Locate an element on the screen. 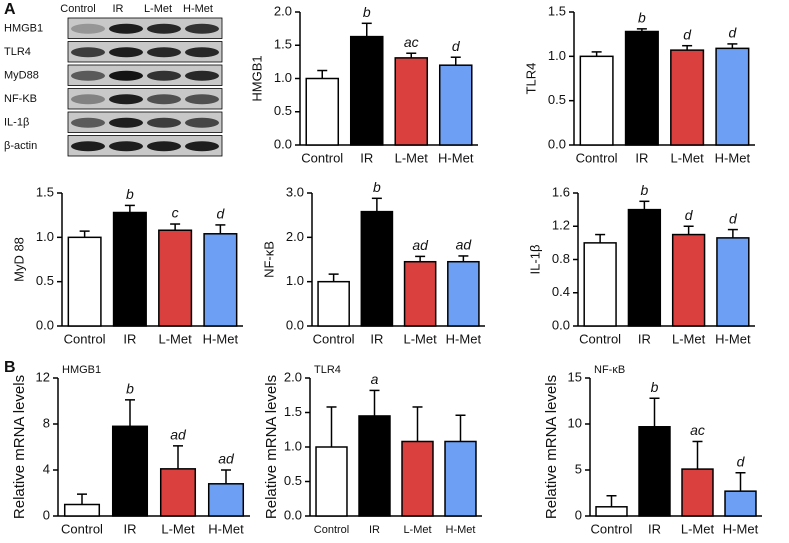 The height and width of the screenshot is (543, 789). y-tick-label: 10 is located at coordinates (575, 422).